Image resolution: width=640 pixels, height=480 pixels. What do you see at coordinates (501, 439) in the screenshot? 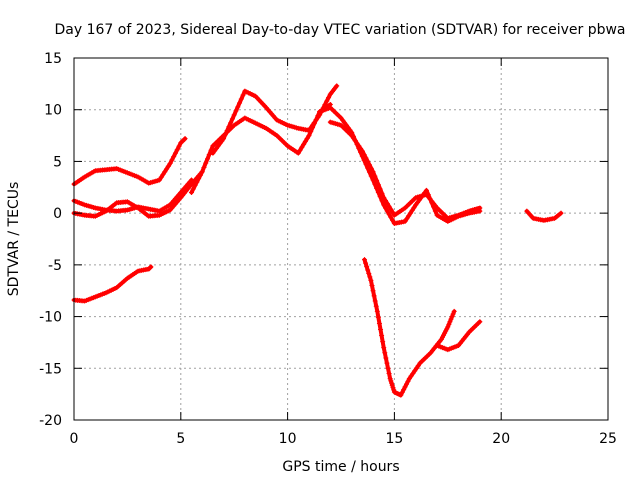
I see `x-tick-label: 20` at bounding box center [501, 439].